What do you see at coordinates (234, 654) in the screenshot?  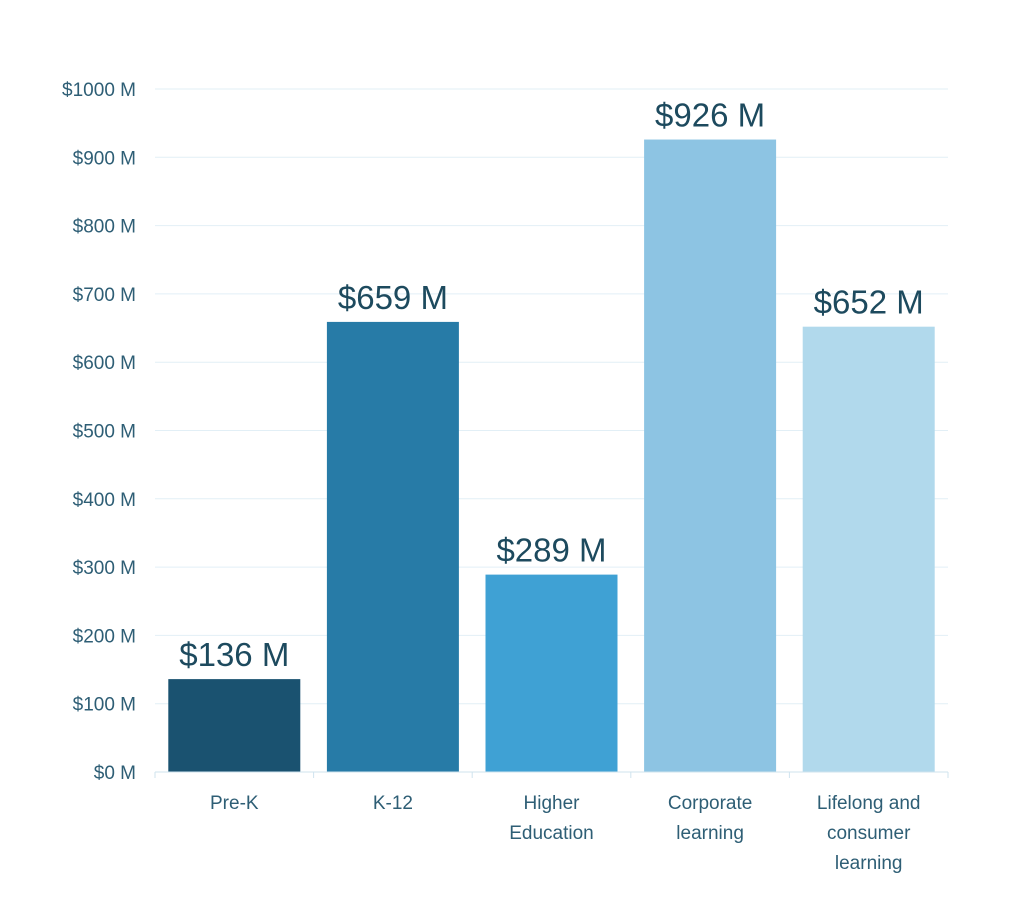 I see `bar-value-label: $136 M` at bounding box center [234, 654].